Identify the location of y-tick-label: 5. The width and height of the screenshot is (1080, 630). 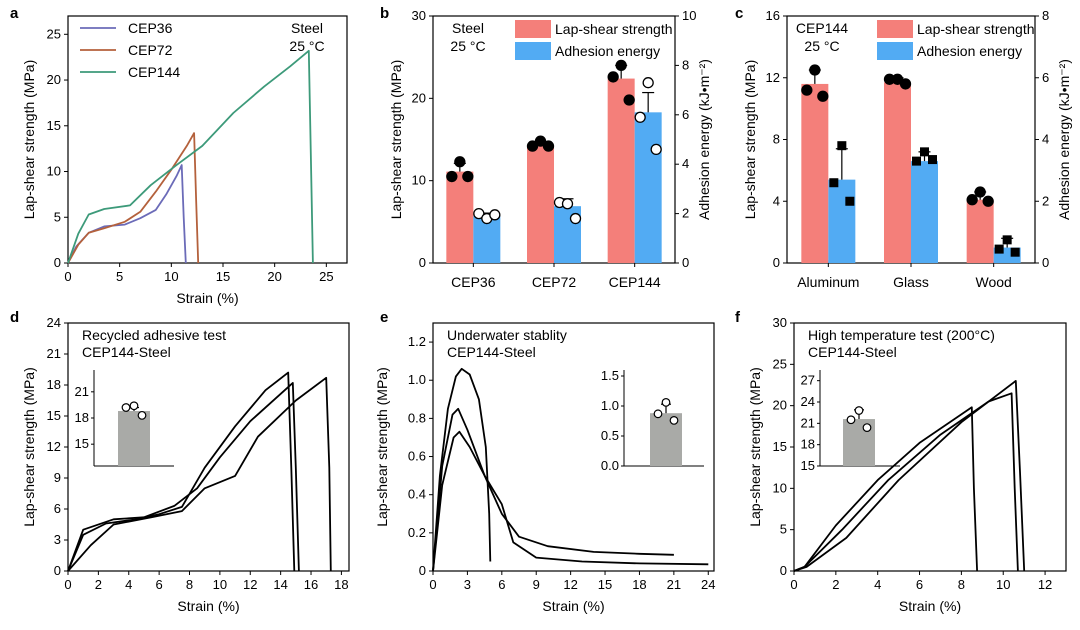
(57, 216).